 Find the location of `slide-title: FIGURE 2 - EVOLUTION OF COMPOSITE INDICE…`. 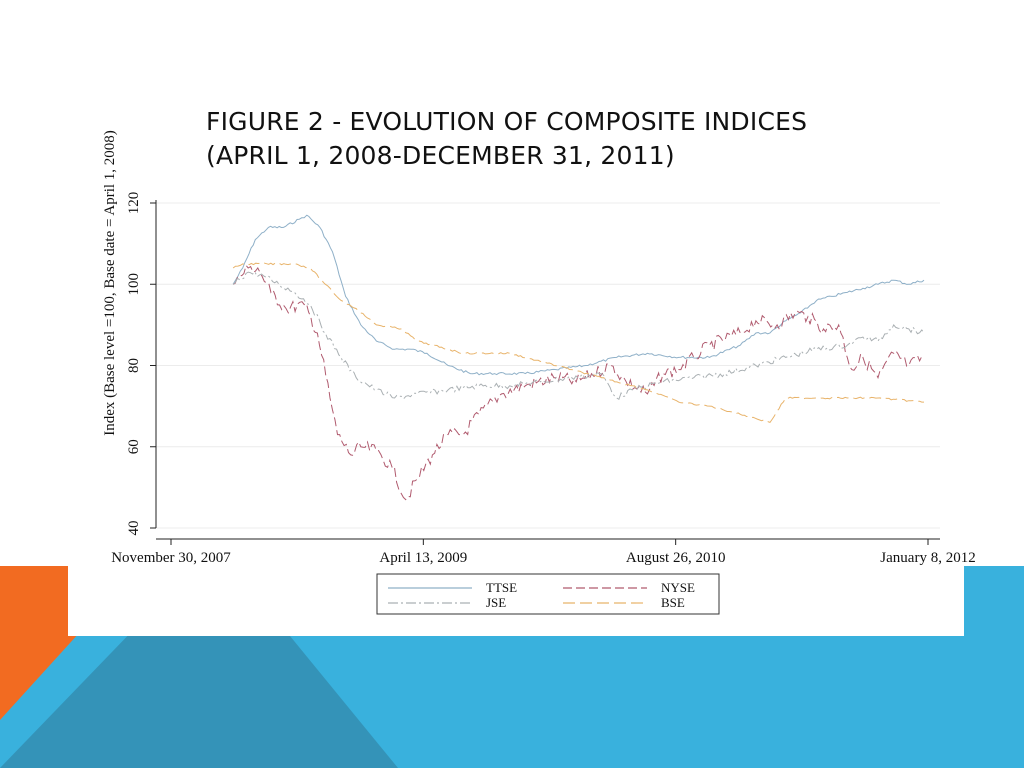

slide-title: FIGURE 2 - EVOLUTION OF COMPOSITE INDICE… is located at coordinates (586, 139).